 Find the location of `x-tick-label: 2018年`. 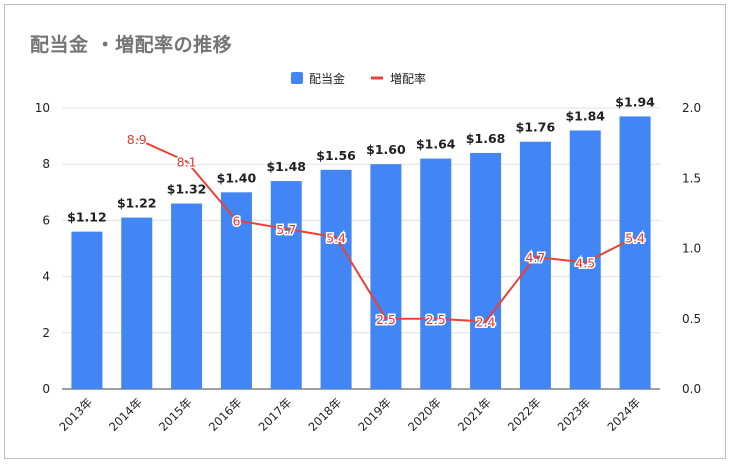

x-tick-label: 2018年 is located at coordinates (324, 414).